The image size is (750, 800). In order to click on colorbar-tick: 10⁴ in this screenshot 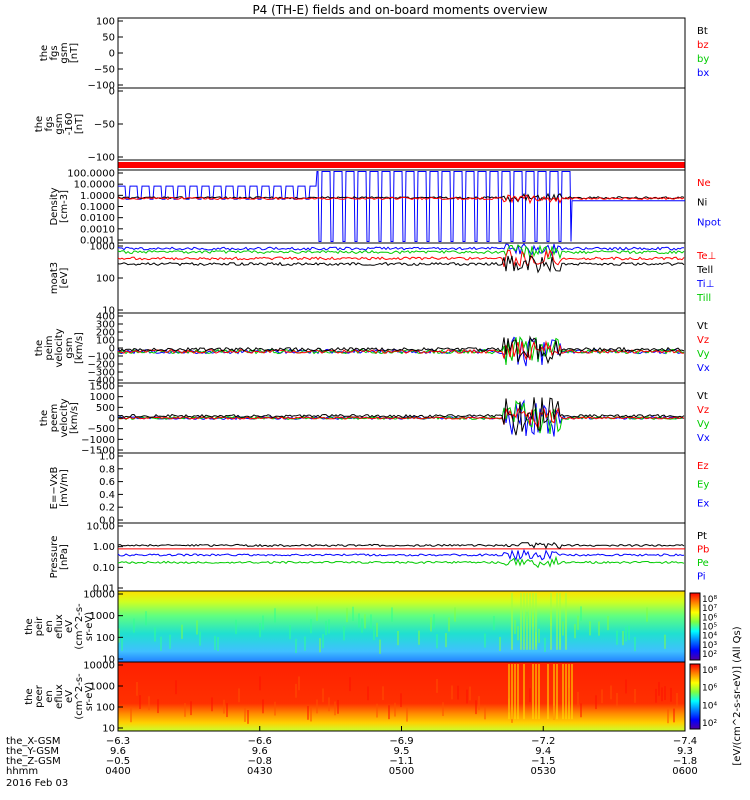, I will do `click(709, 637)`.